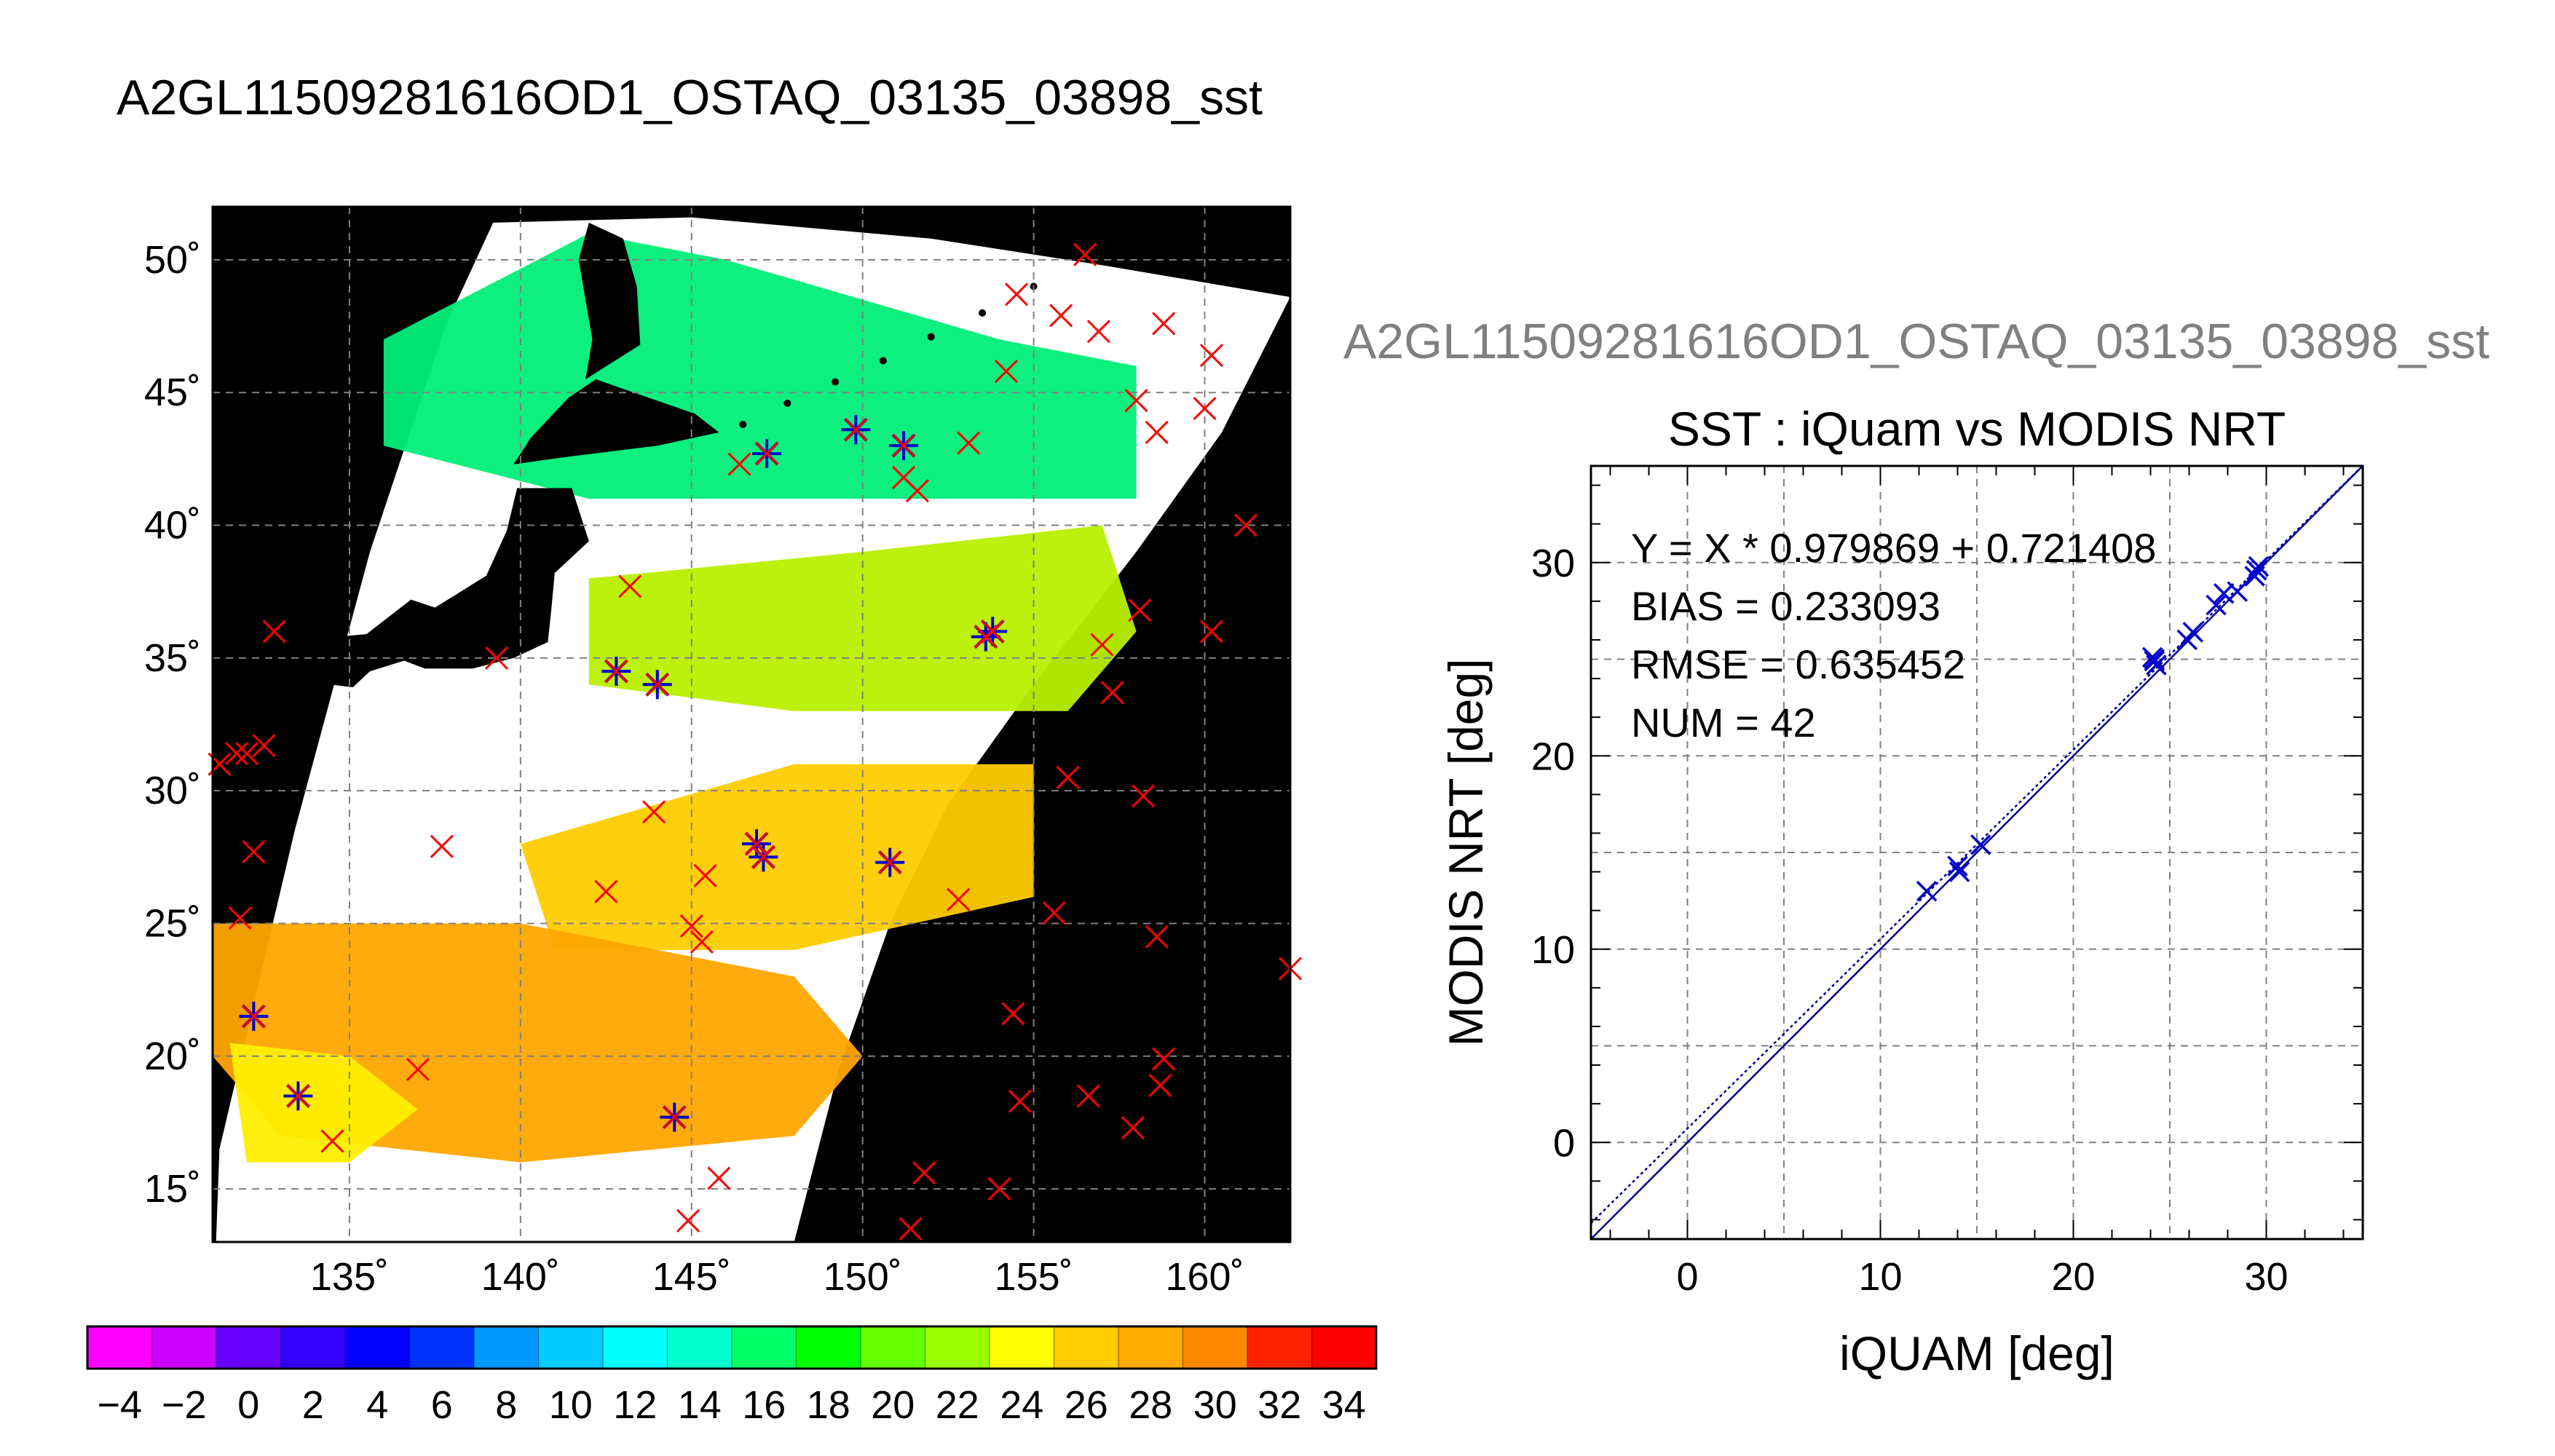  I want to click on map-y-tick-label: 35˚, so click(172, 658).